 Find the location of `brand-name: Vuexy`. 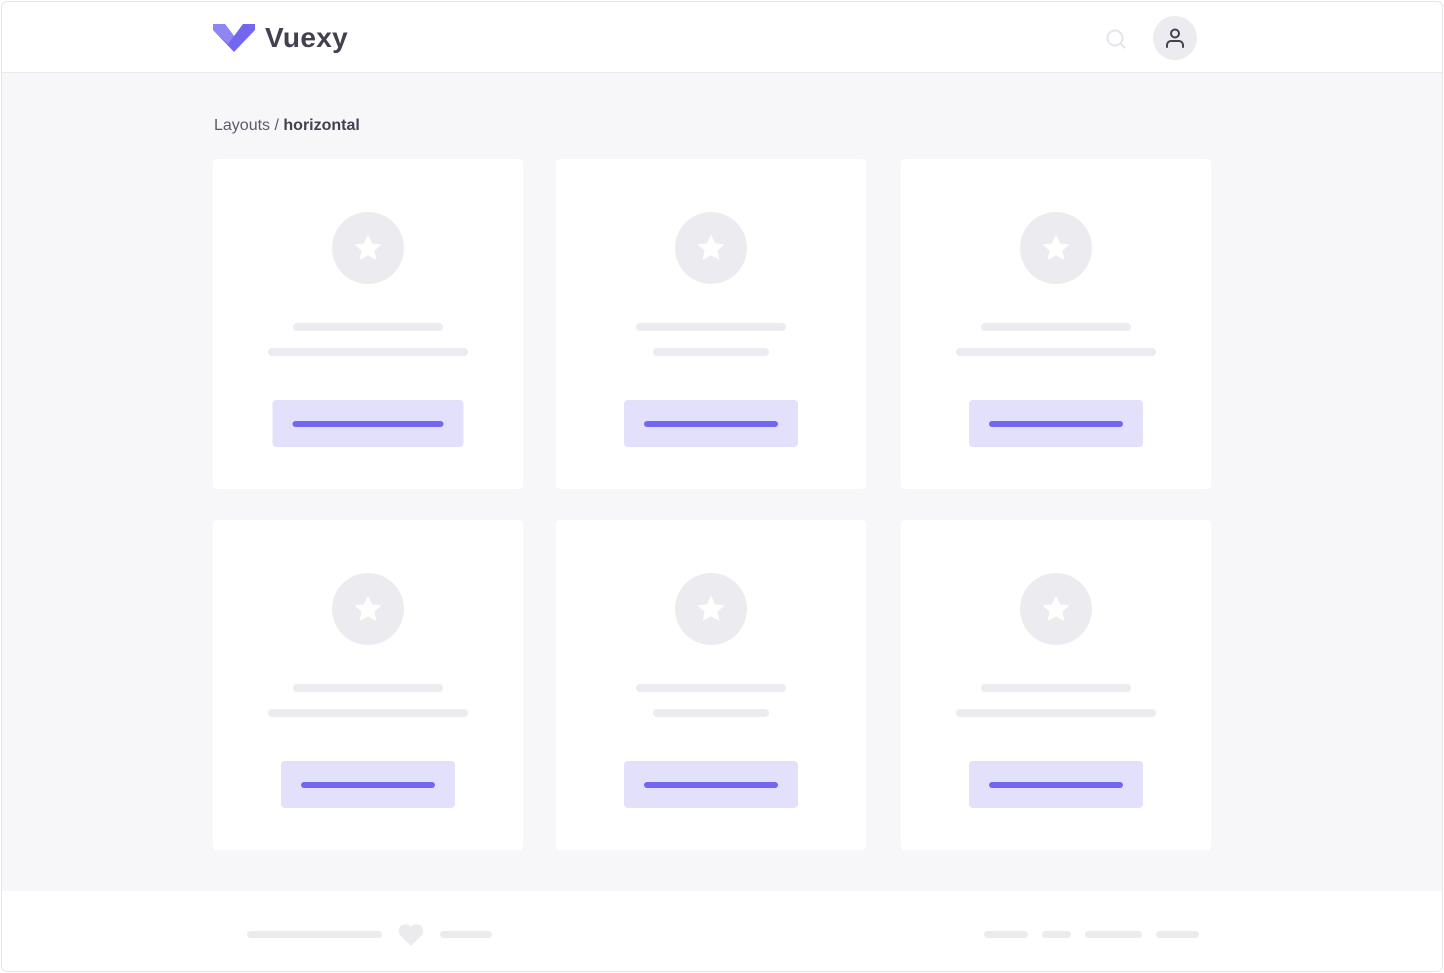

brand-name: Vuexy is located at coordinates (306, 37).